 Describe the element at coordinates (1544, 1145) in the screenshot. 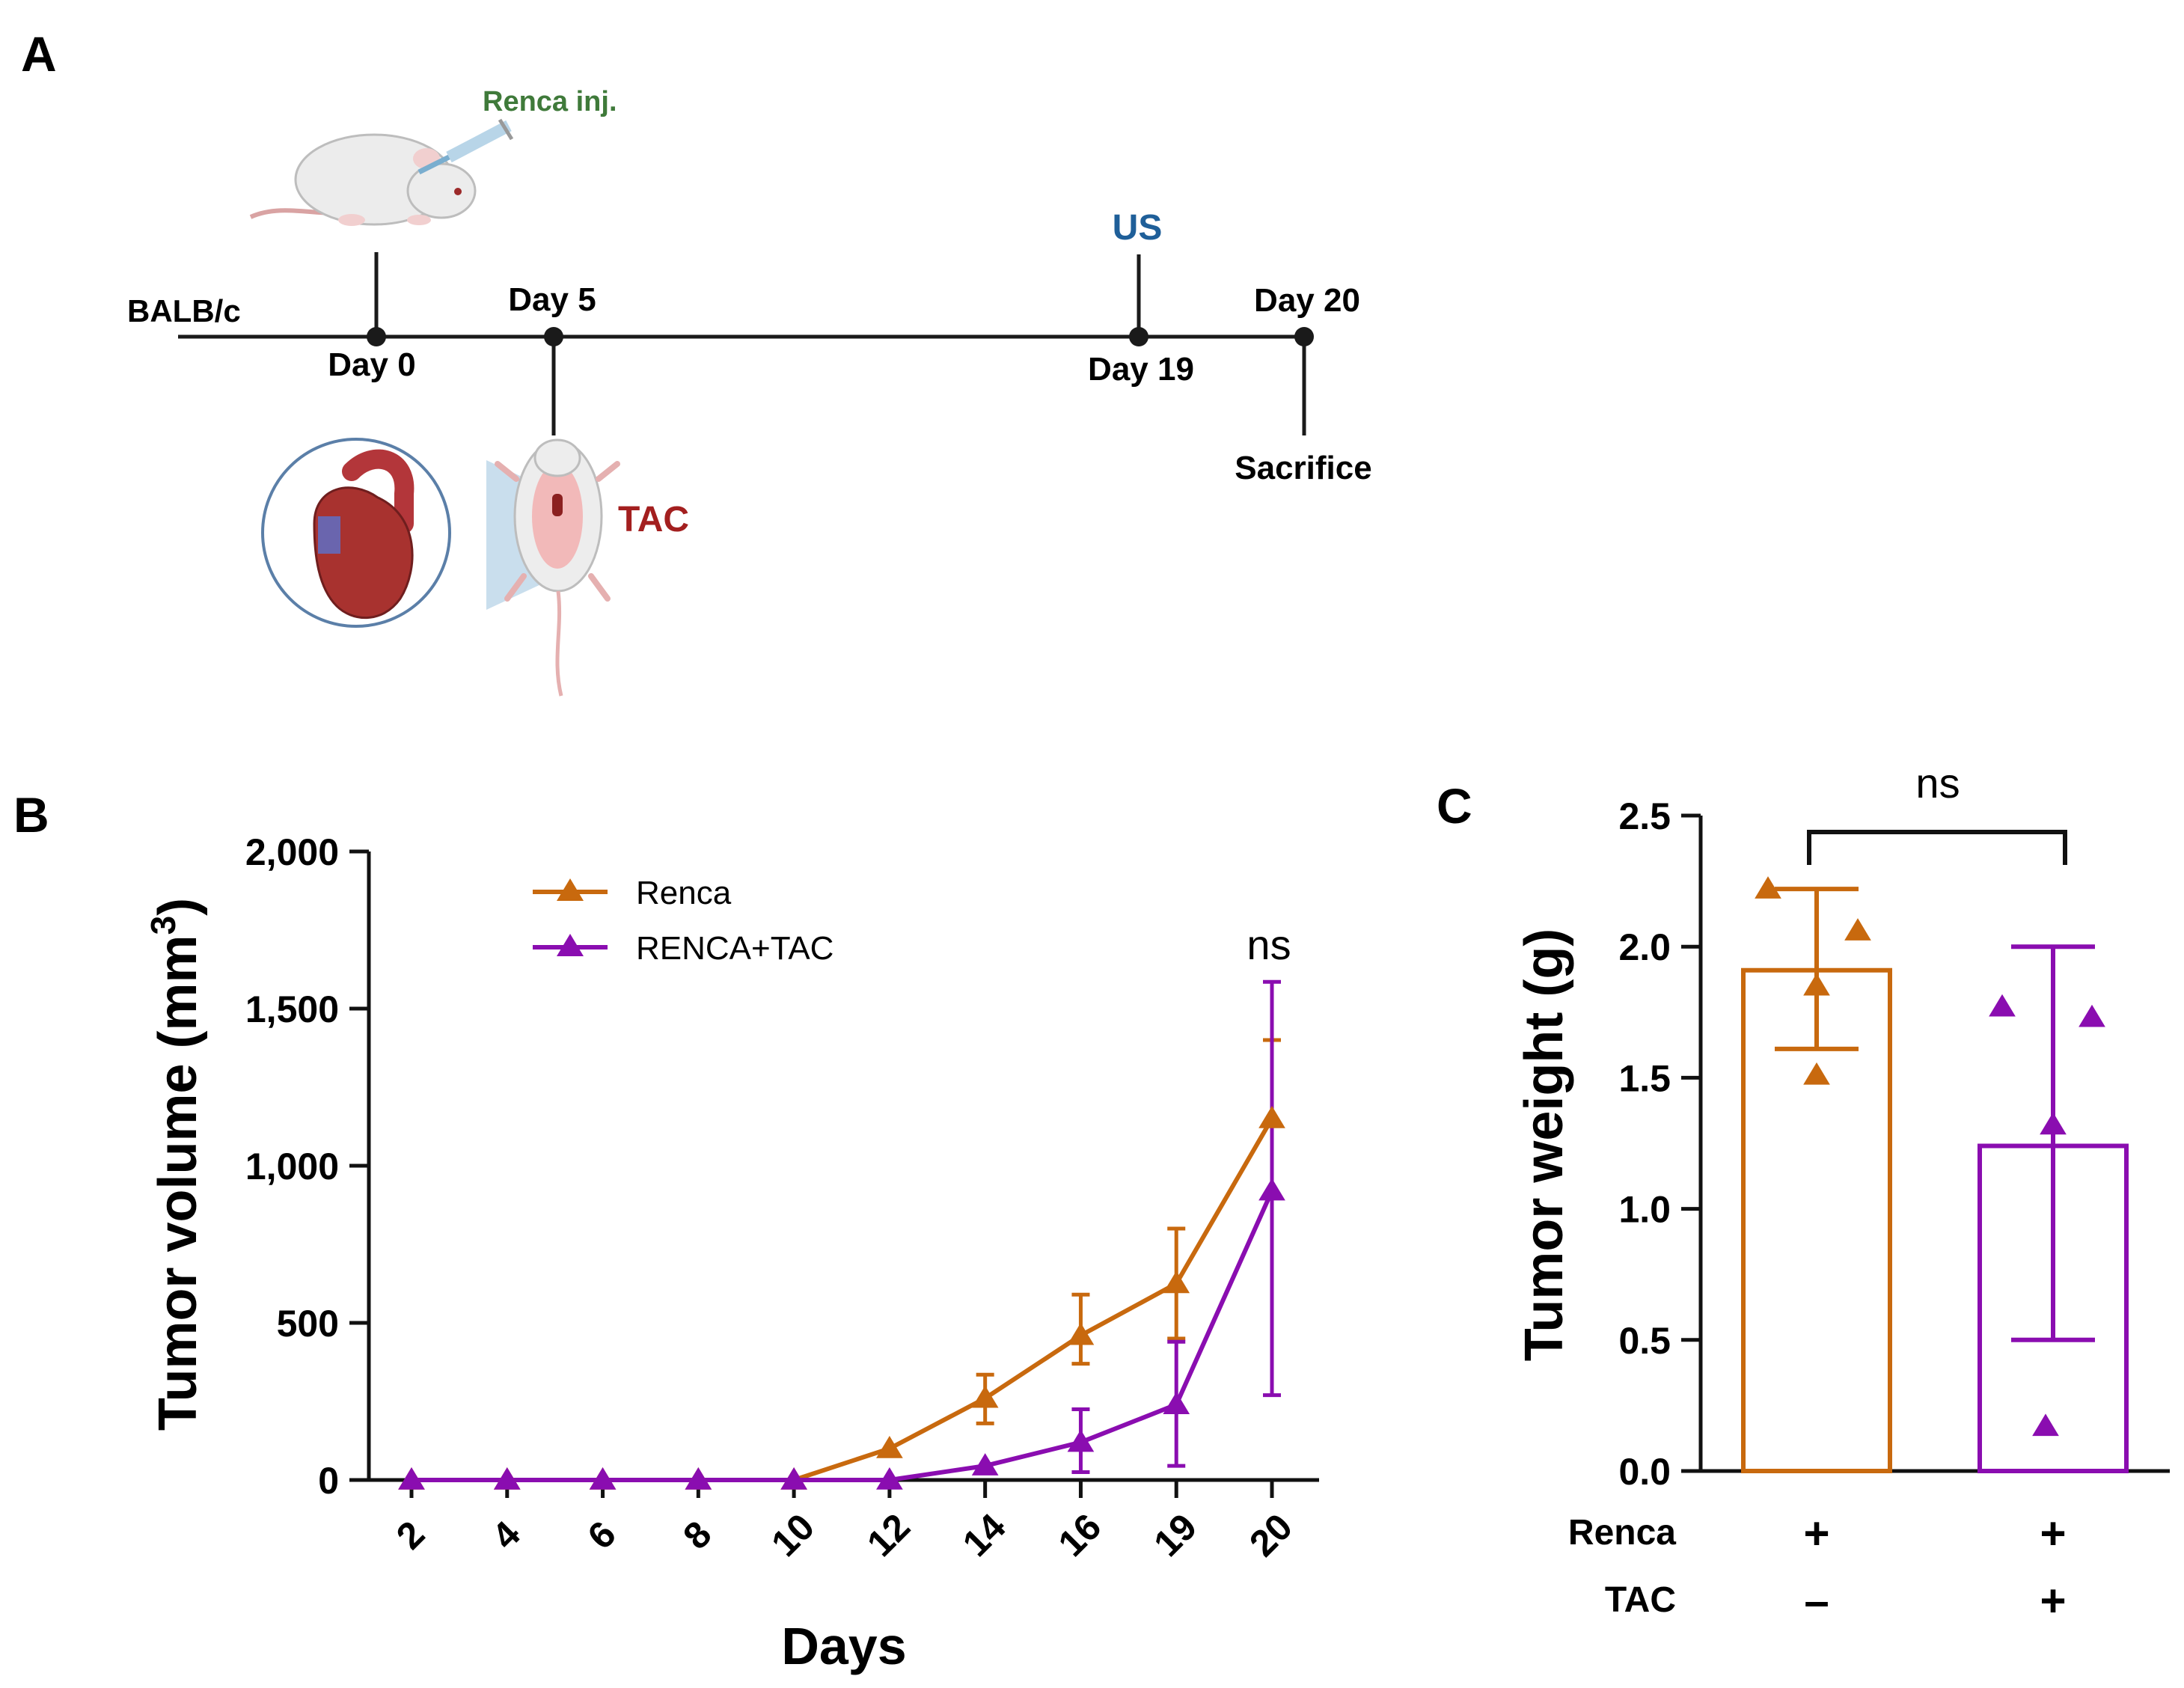

I see `chart-c-y-label: Tumor weight (g)` at that location.